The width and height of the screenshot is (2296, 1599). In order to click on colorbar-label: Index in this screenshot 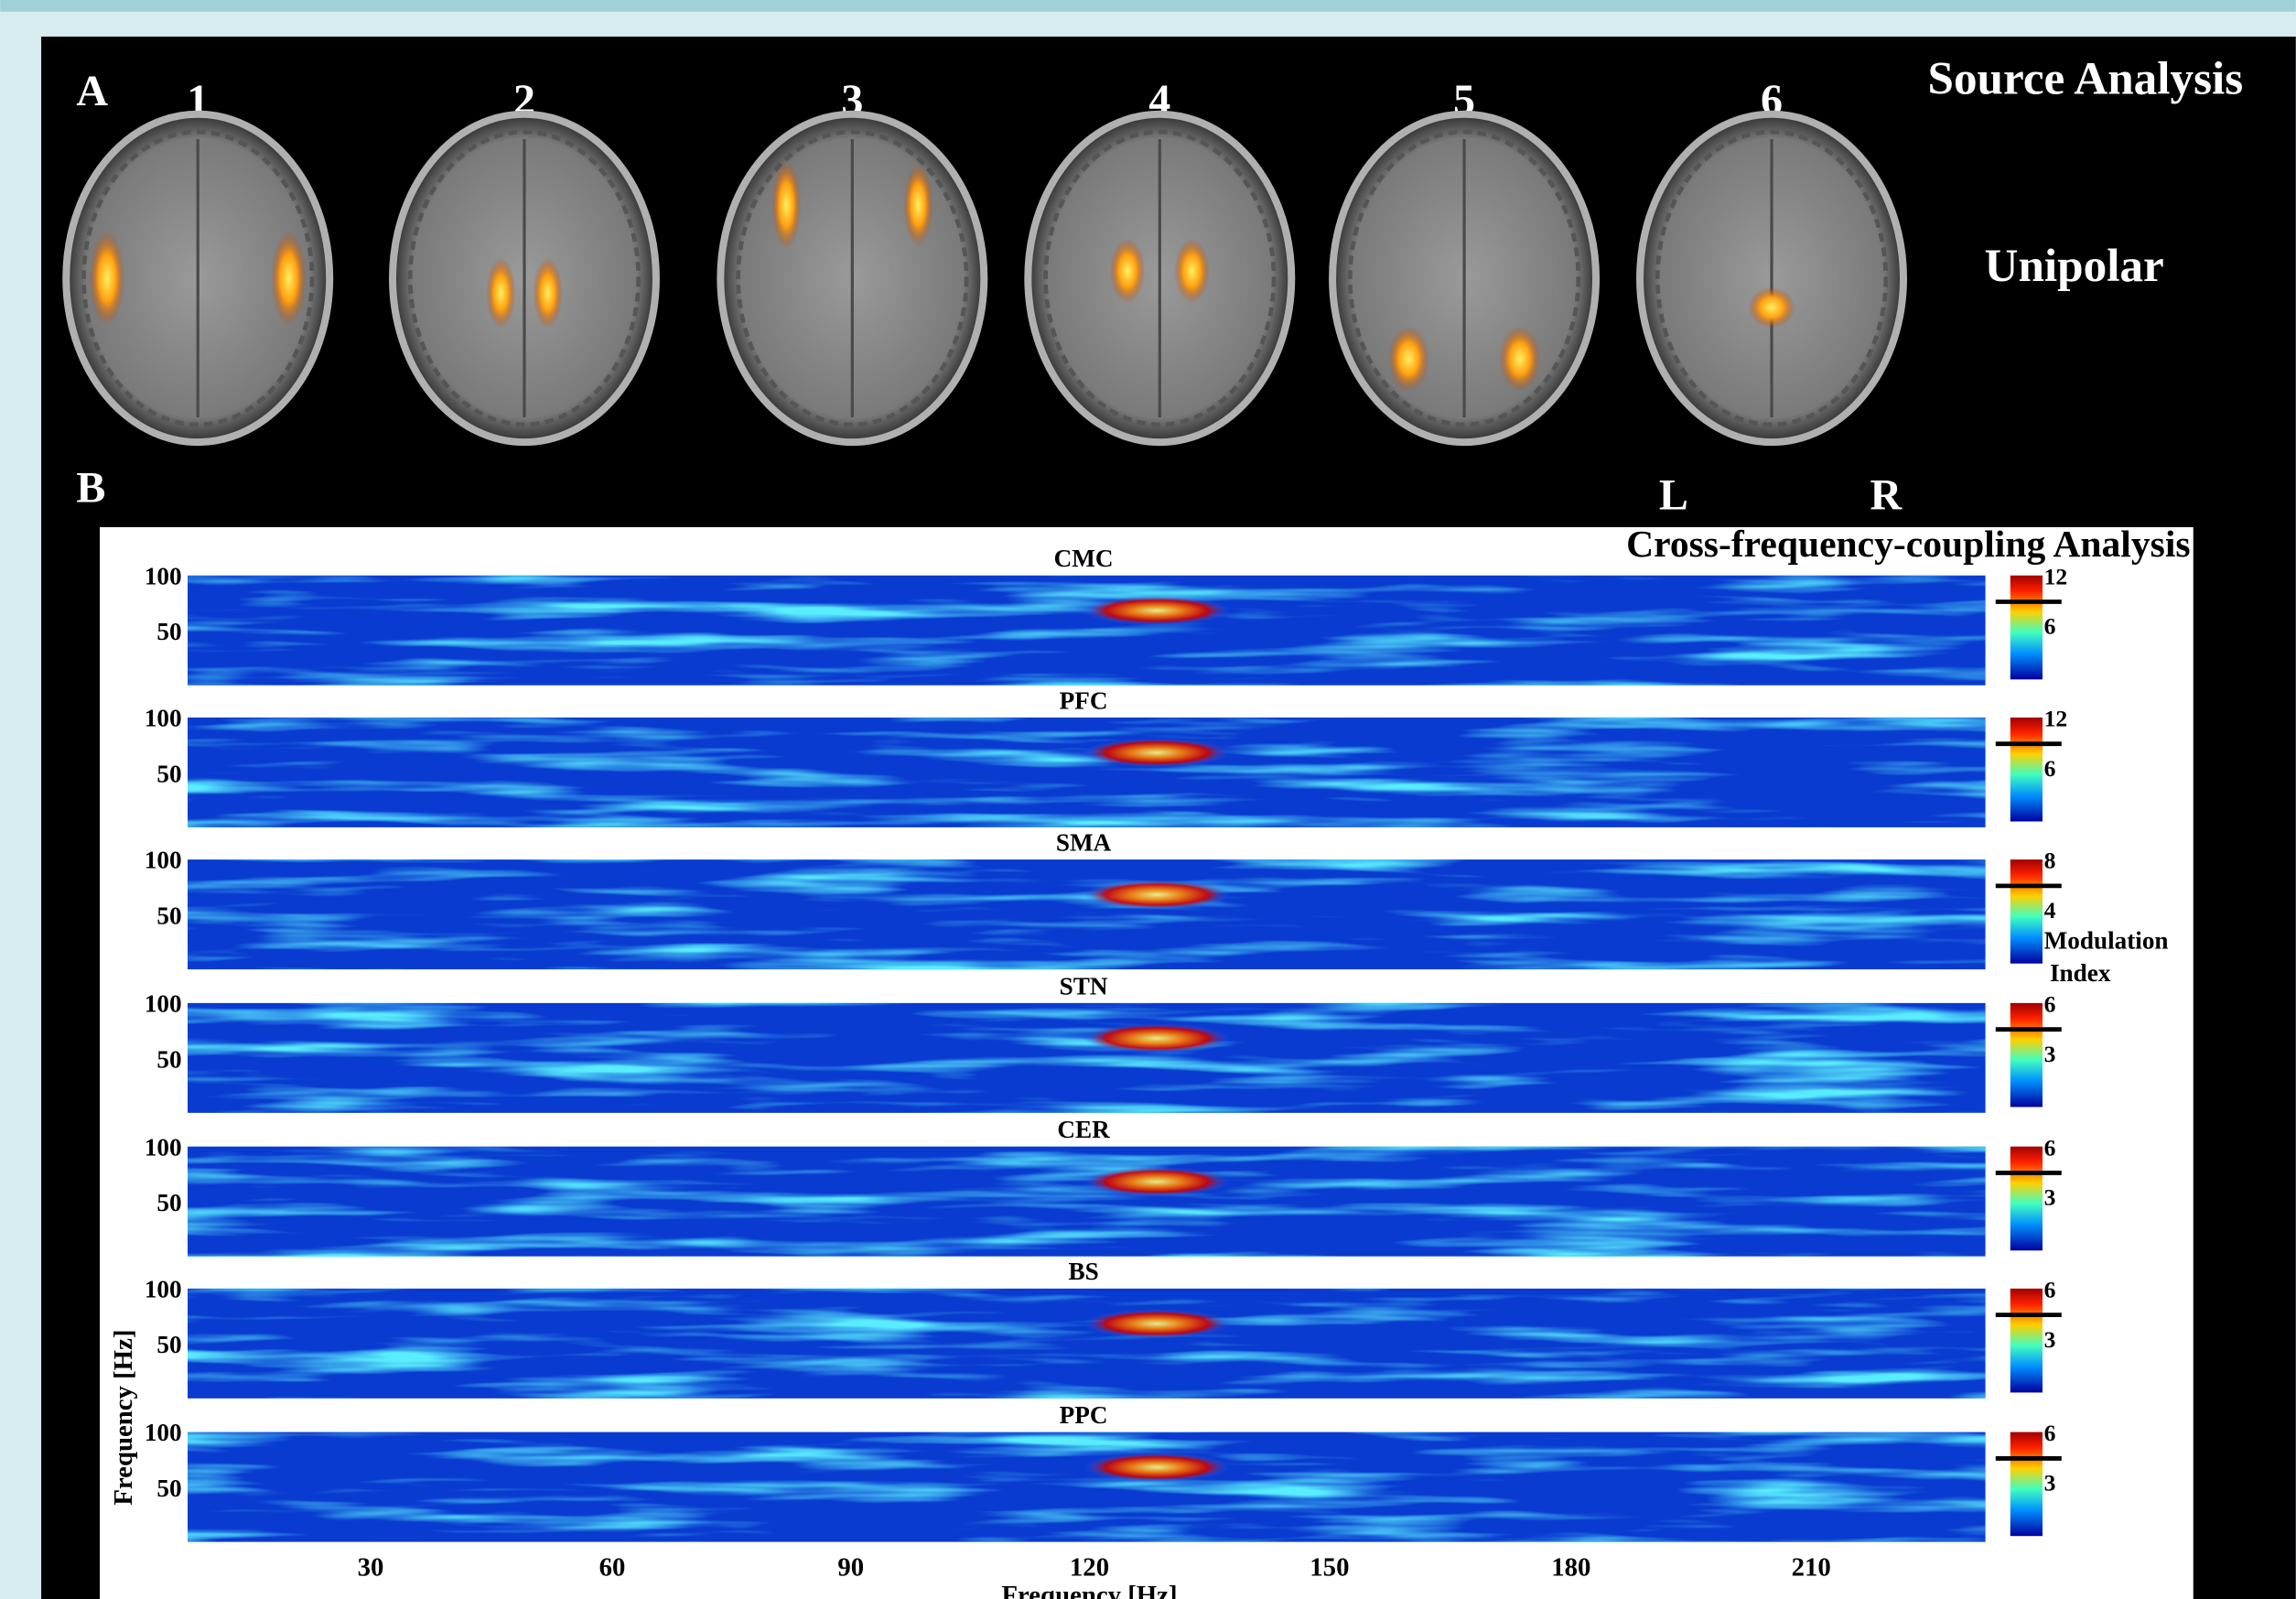, I will do `click(2081, 973)`.